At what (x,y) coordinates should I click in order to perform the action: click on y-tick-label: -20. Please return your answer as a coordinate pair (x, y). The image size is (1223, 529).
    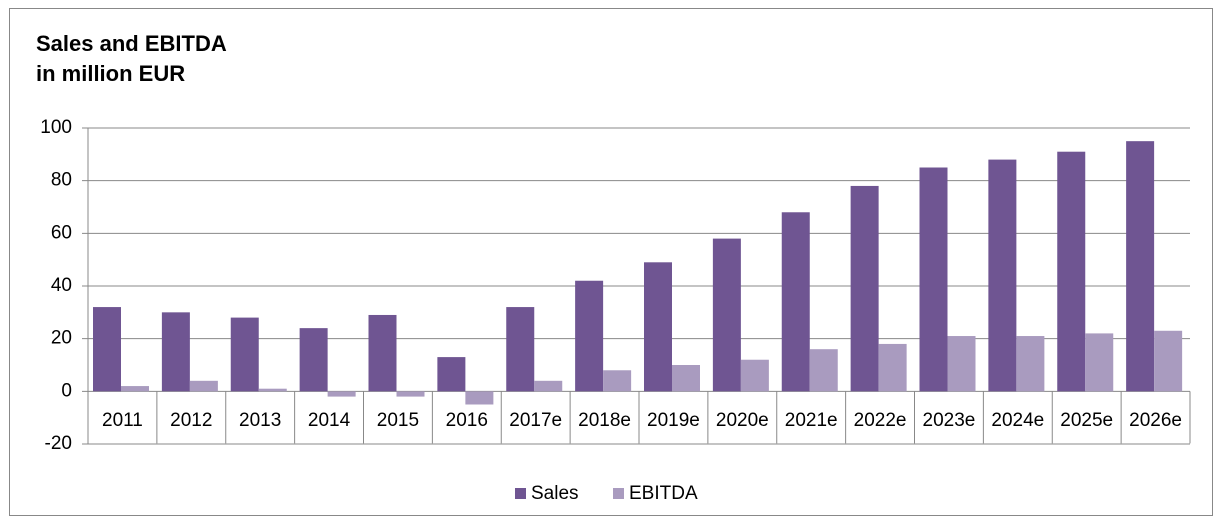
    Looking at the image, I should click on (58, 443).